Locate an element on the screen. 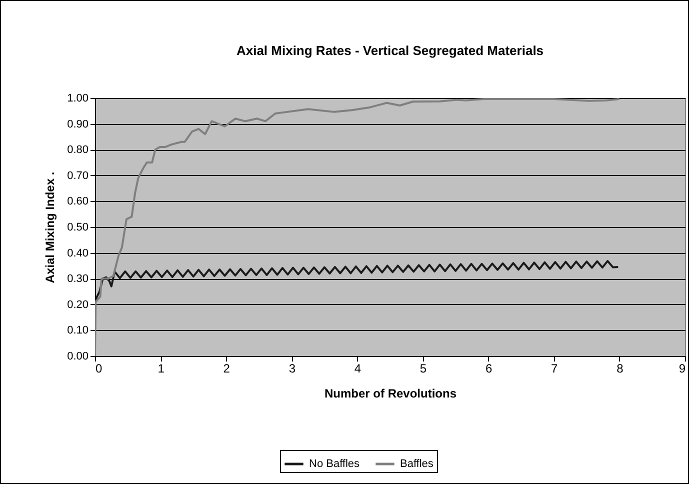 Image resolution: width=689 pixels, height=484 pixels. y-tick-label: 0.00 is located at coordinates (77, 356).